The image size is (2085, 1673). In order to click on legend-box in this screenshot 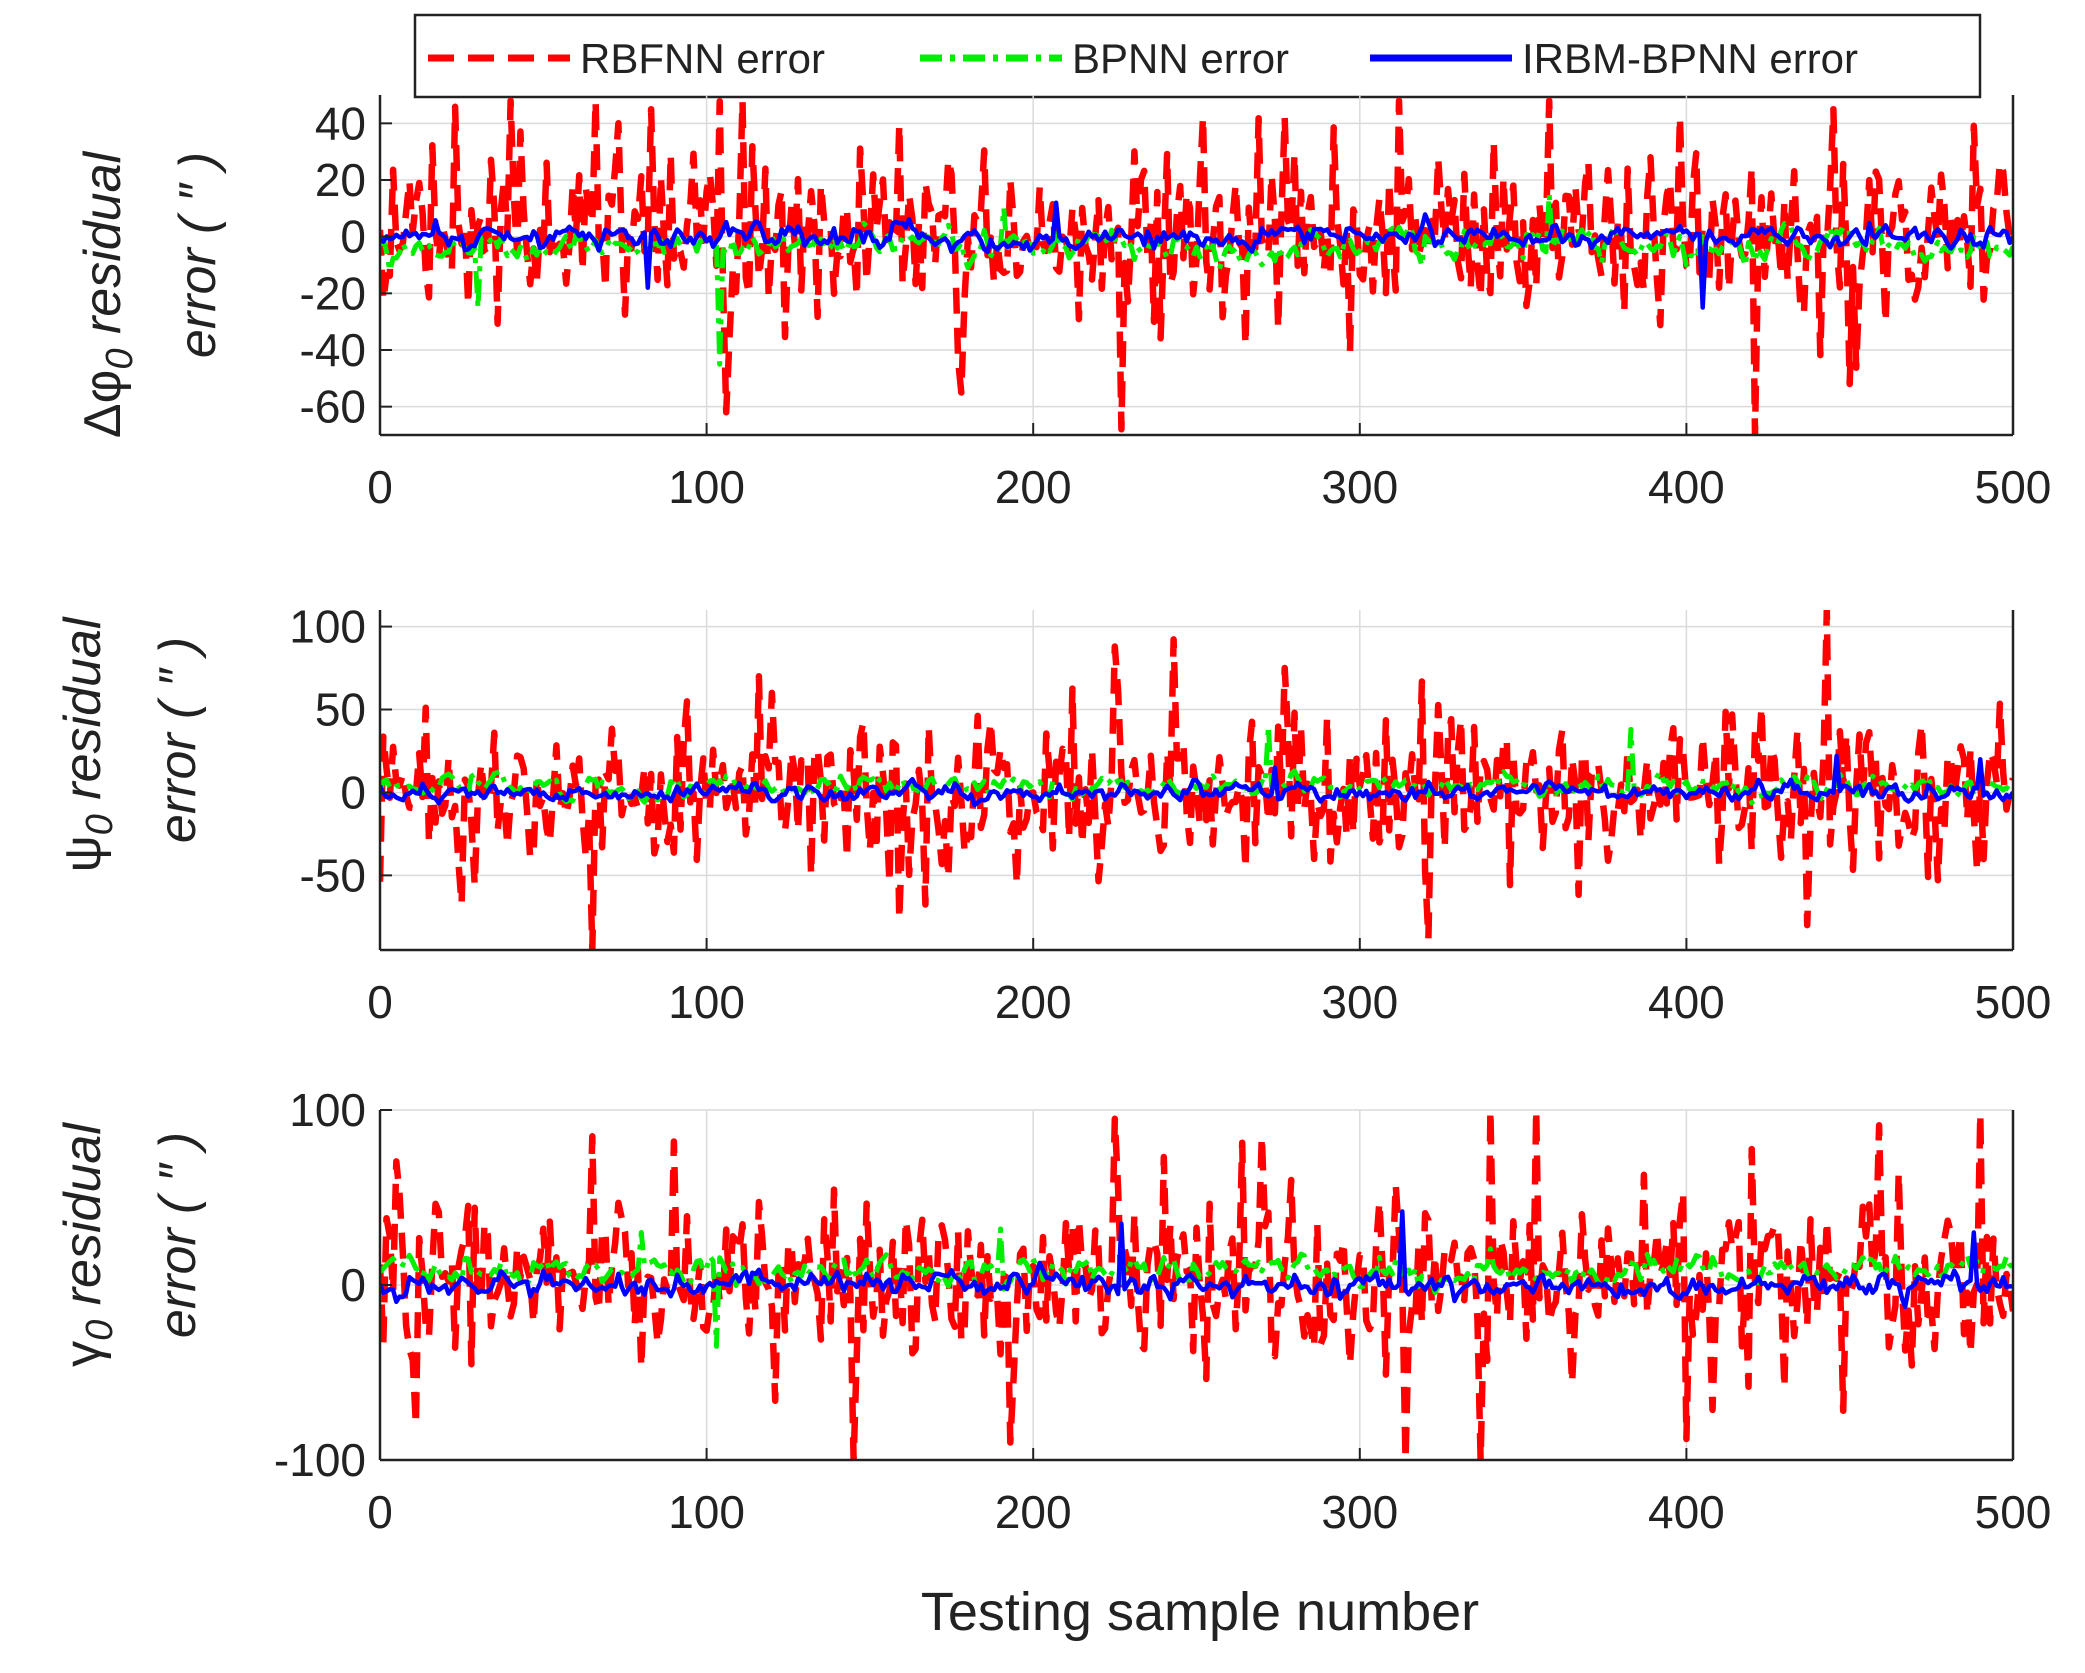, I will do `click(1197, 56)`.